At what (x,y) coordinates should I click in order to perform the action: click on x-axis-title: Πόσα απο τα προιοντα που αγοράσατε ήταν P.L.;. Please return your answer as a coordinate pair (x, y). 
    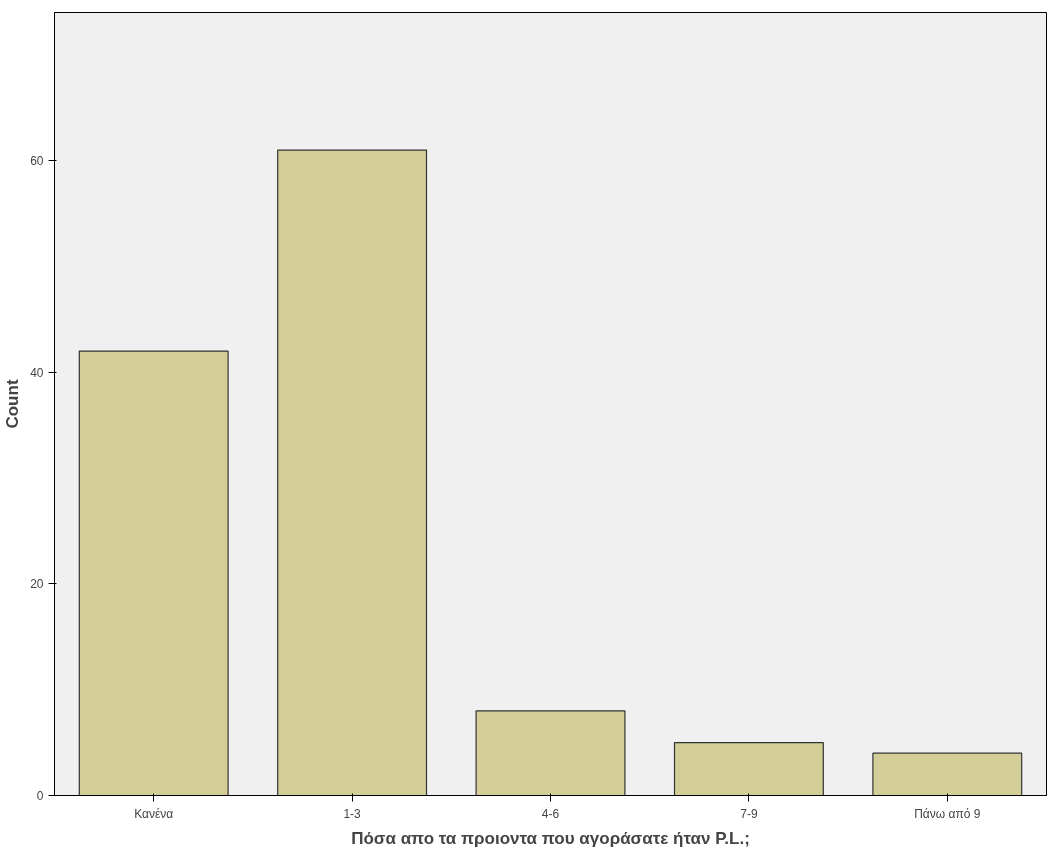
    Looking at the image, I should click on (550, 838).